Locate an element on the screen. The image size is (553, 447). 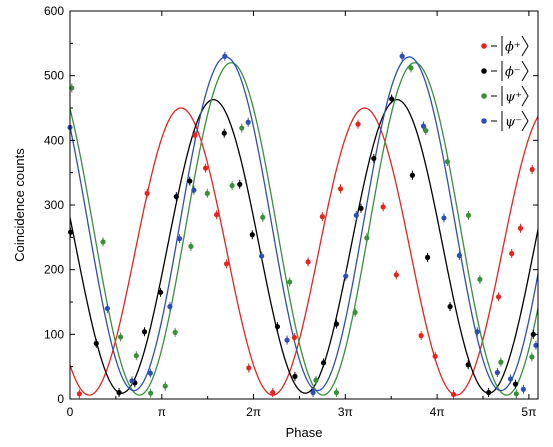
y-tick-label: 600 is located at coordinates (54, 11).